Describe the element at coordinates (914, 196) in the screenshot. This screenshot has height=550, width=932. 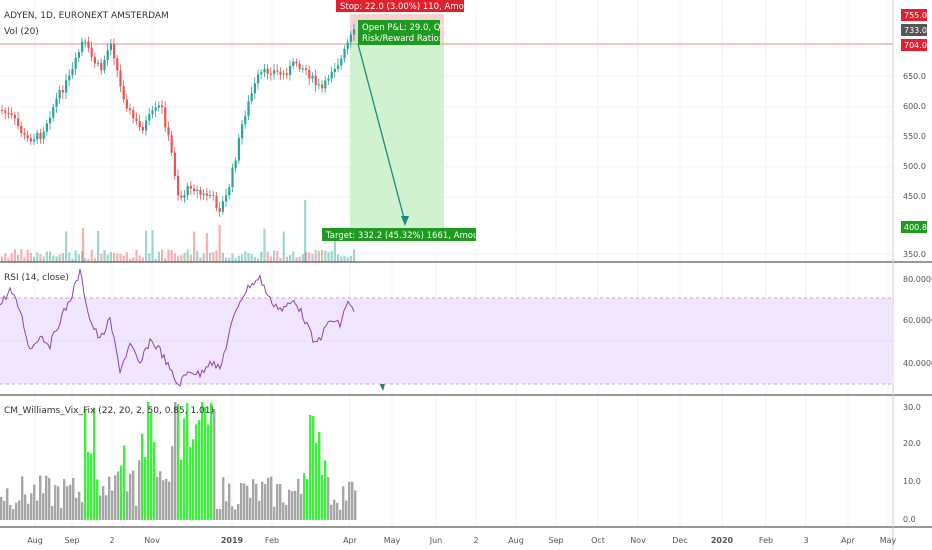
I see `price-tick: 450.0` at that location.